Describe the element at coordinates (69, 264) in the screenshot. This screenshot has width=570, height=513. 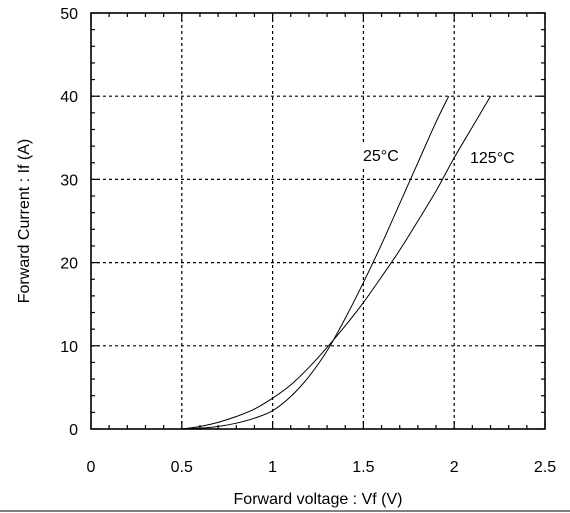
I see `y-tick-label: 20` at that location.